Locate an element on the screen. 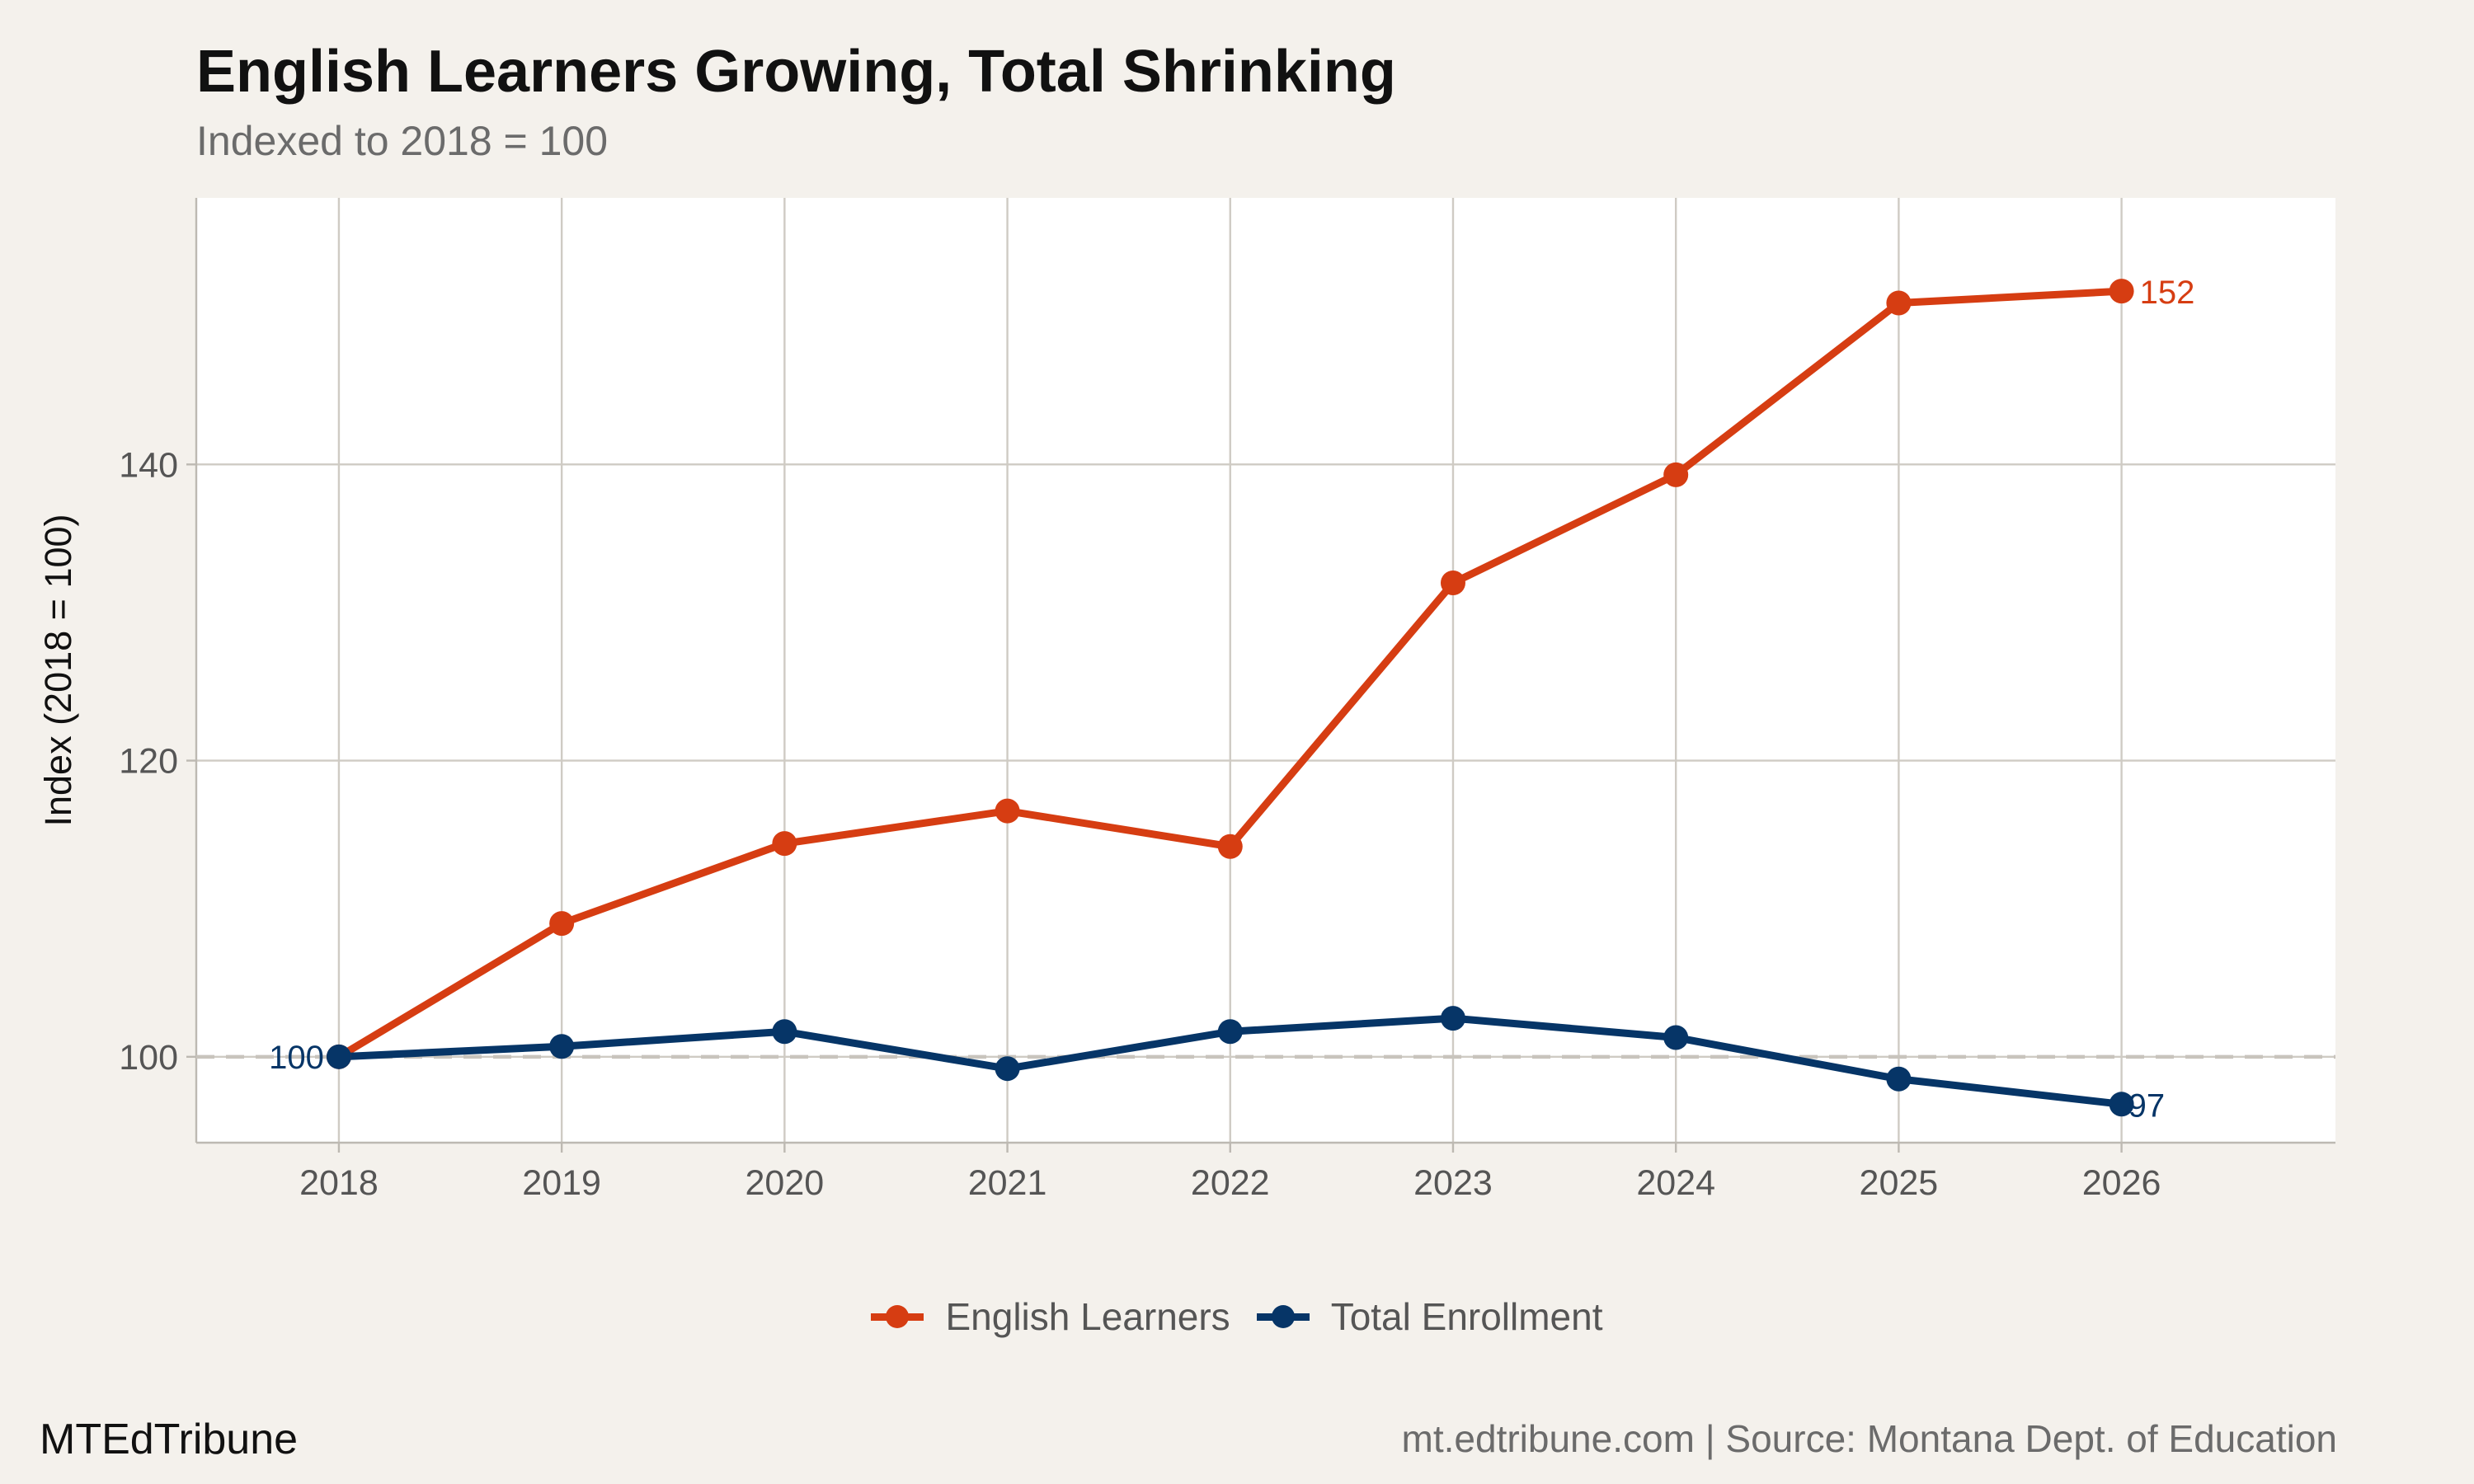 Image resolution: width=2474 pixels, height=1484 pixels. x-tick-label: 2025 is located at coordinates (1899, 1183).